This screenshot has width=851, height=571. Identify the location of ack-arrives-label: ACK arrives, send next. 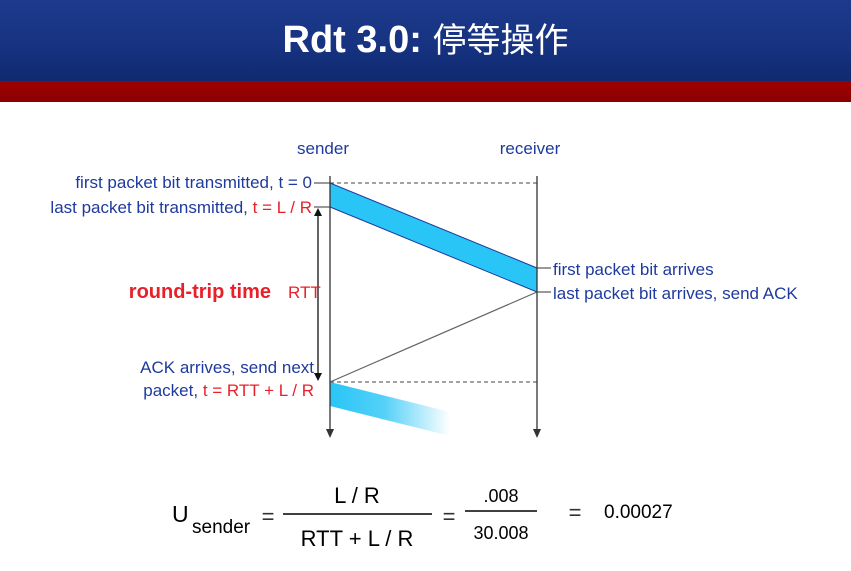
(227, 367).